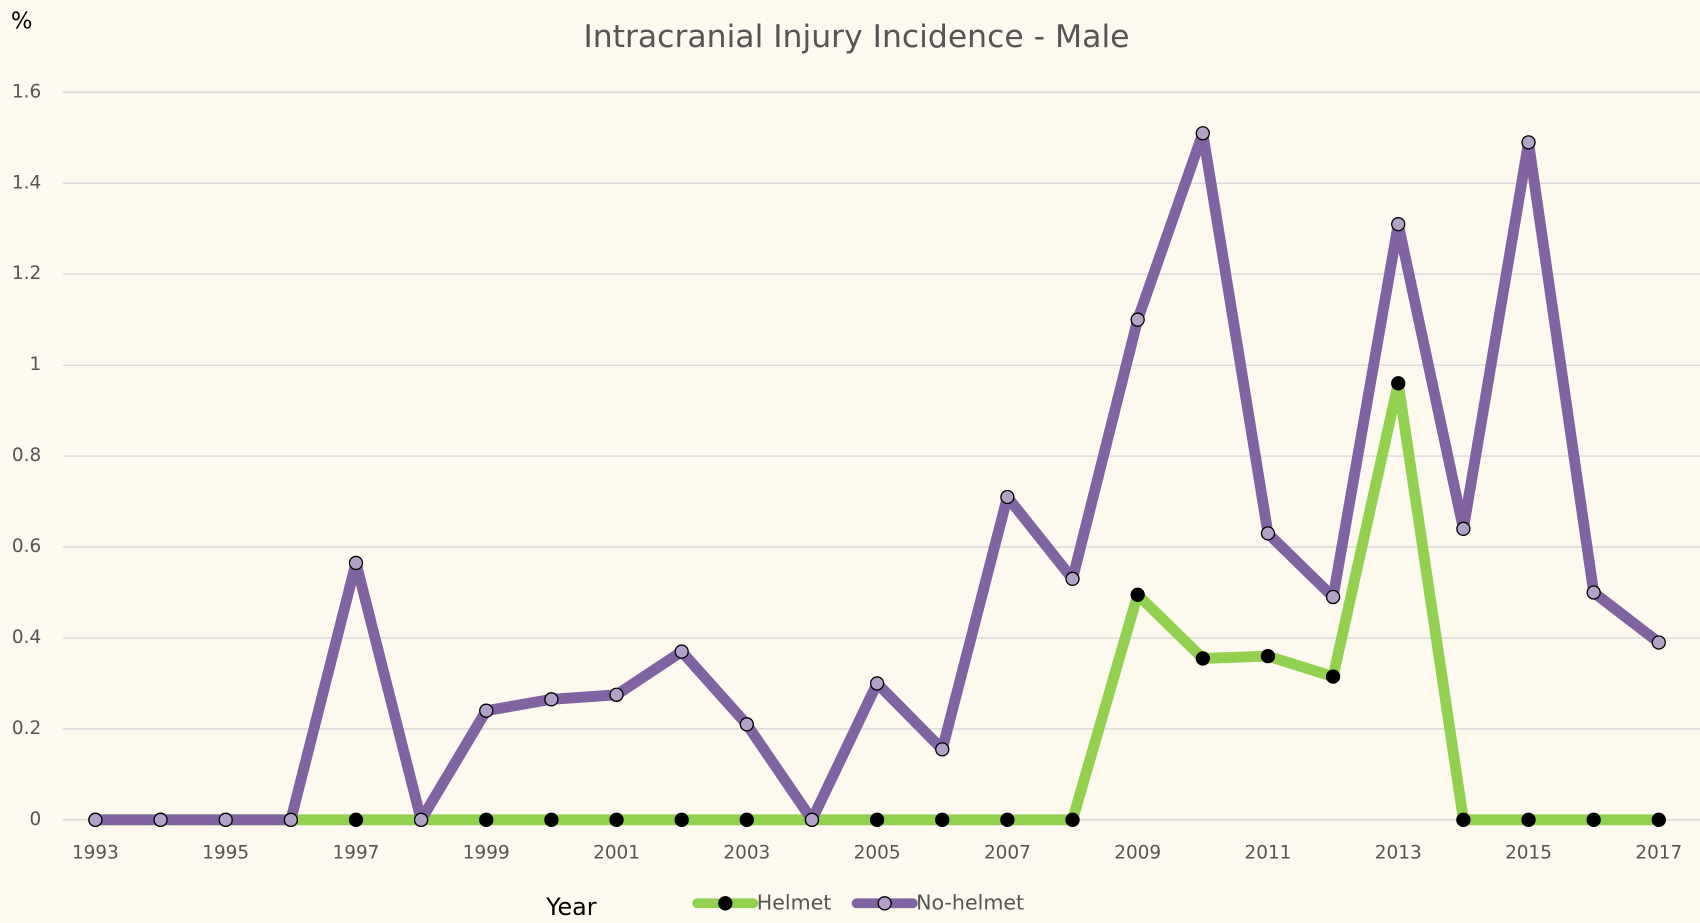 This screenshot has width=1700, height=923. I want to click on x-tick-label: 2015, so click(1528, 852).